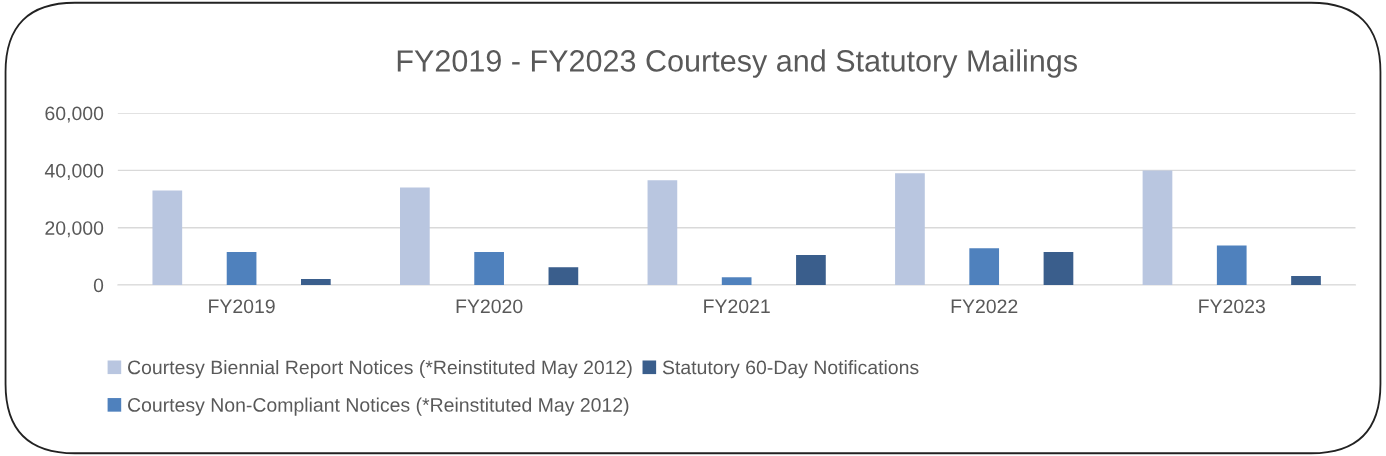  What do you see at coordinates (74, 114) in the screenshot?
I see `y-tick-label: 60,000` at bounding box center [74, 114].